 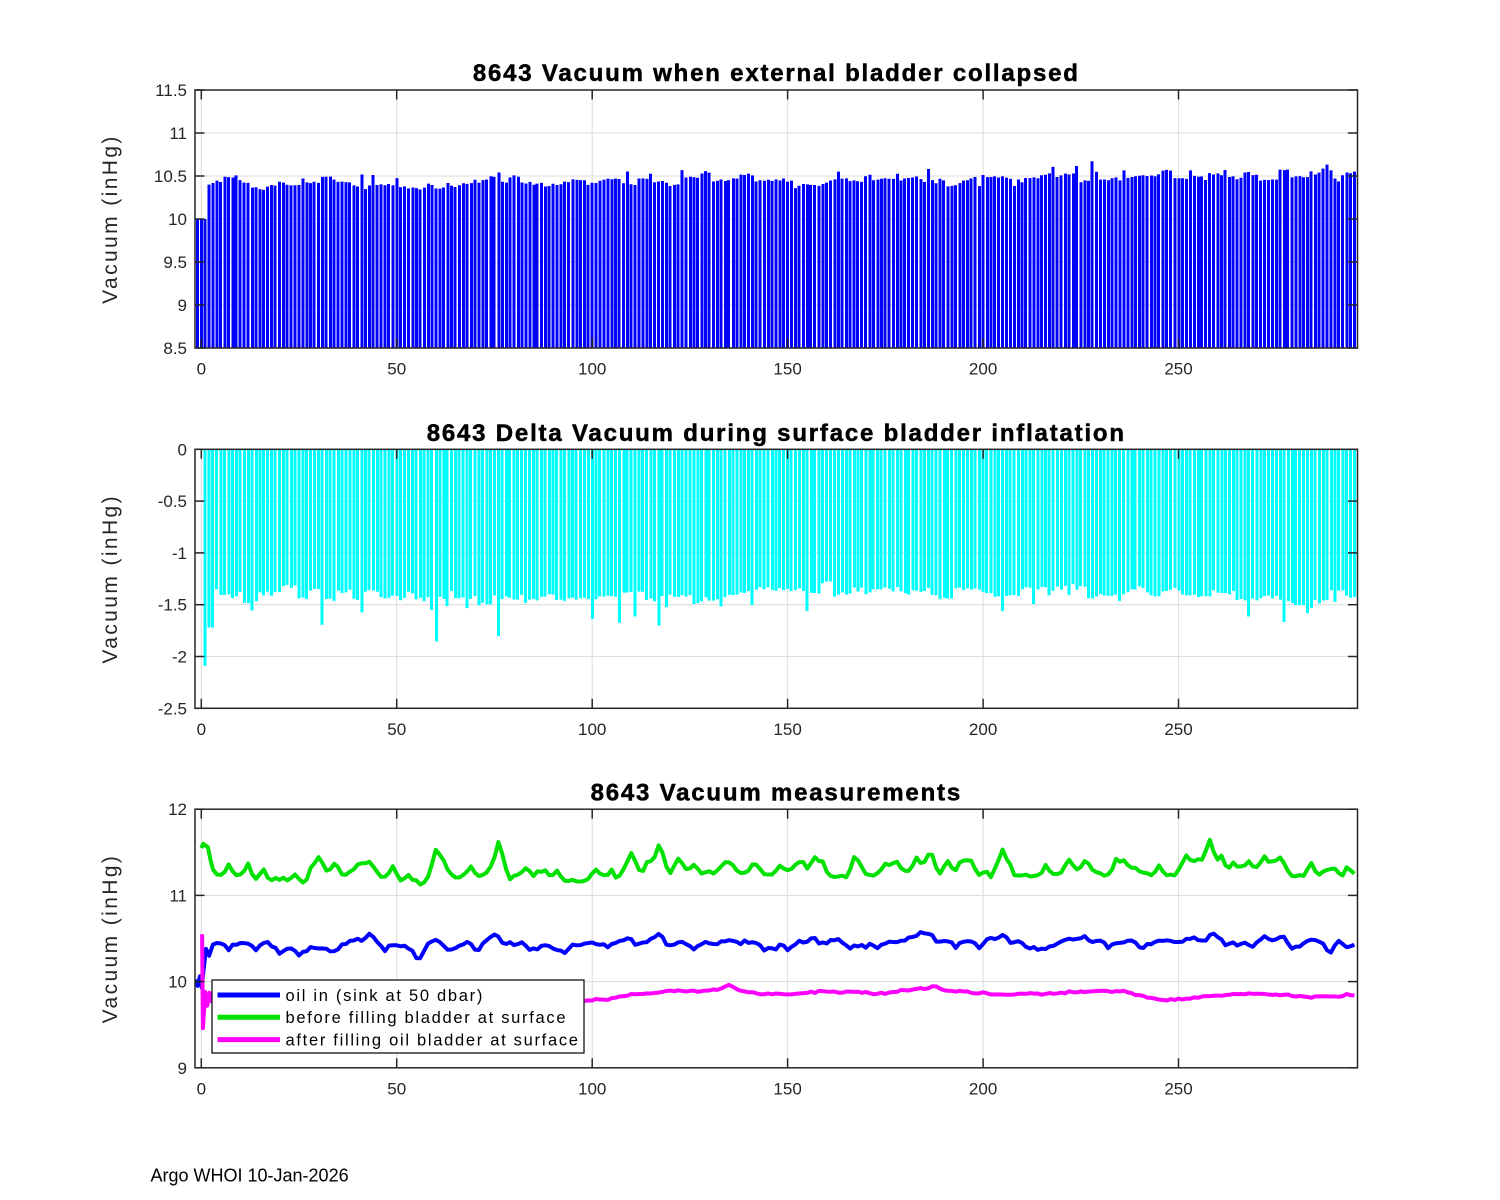 What do you see at coordinates (172, 501) in the screenshot?
I see `svg-text: -0.5` at bounding box center [172, 501].